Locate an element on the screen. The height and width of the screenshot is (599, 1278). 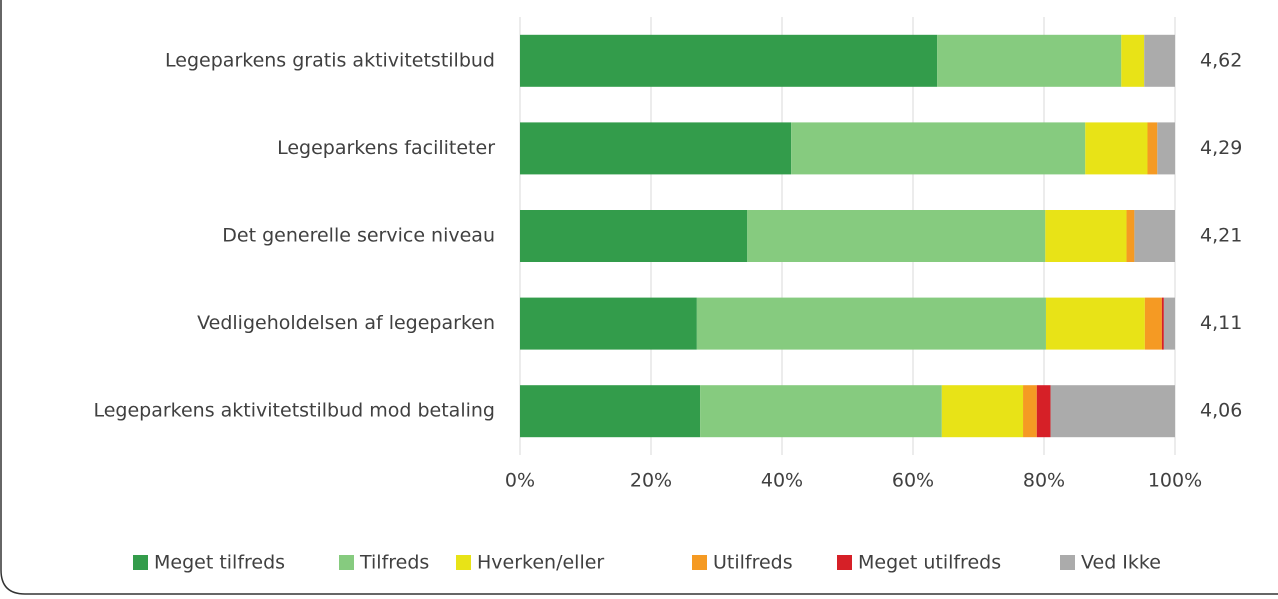
legend-label: Ved Ikke is located at coordinates (1121, 563).